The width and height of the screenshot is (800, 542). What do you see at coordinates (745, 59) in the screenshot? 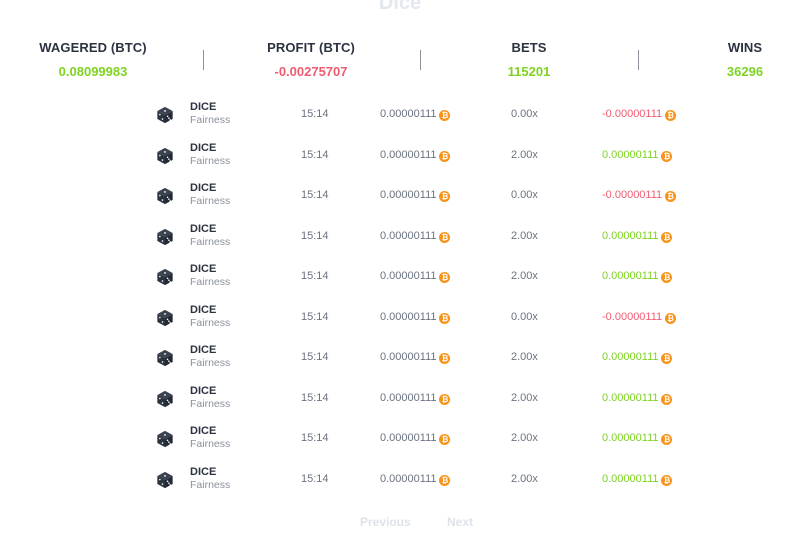
I see `stat-wins: WINS 36296` at bounding box center [745, 59].